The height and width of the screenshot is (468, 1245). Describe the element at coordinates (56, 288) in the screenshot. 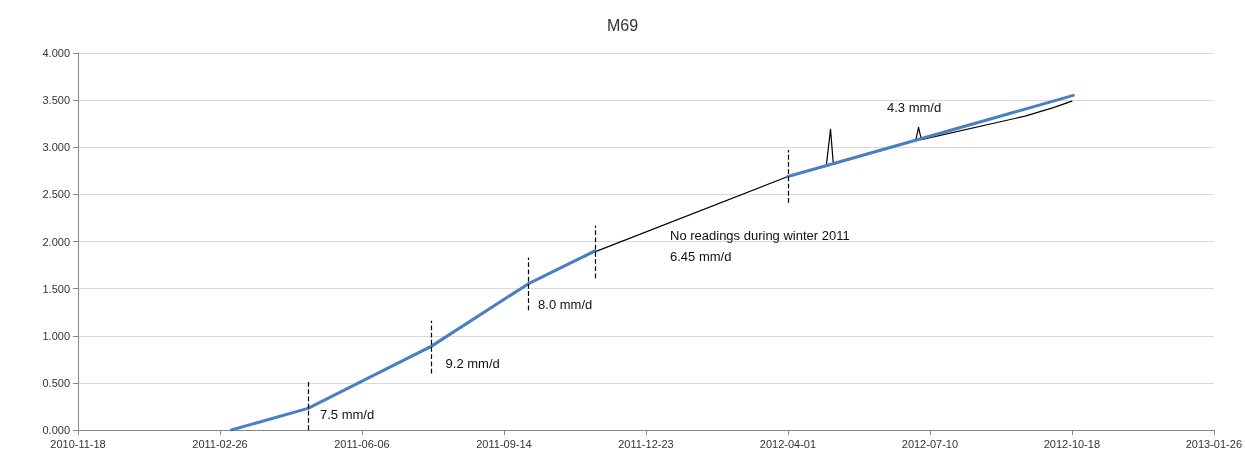

I see `y-tick-label: 1.500` at that location.